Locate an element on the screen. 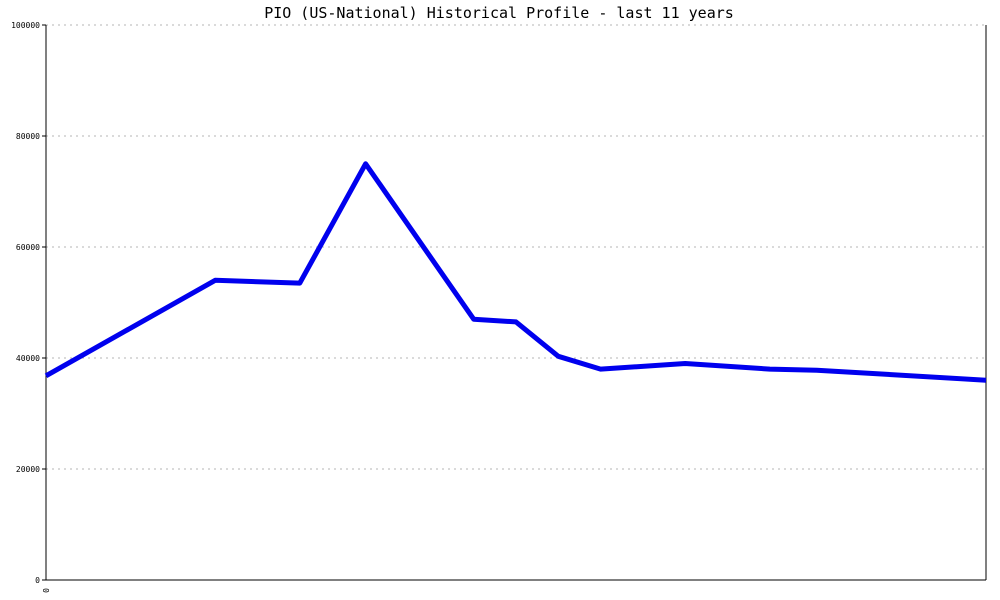 This screenshot has height=600, width=1000. y-tick-label: 80000 is located at coordinates (28, 136).